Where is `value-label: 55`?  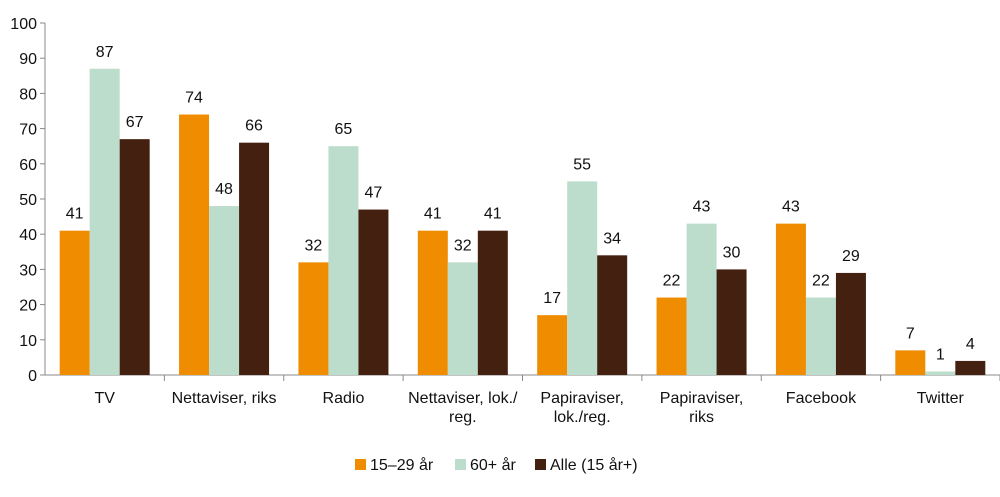 value-label: 55 is located at coordinates (582, 164).